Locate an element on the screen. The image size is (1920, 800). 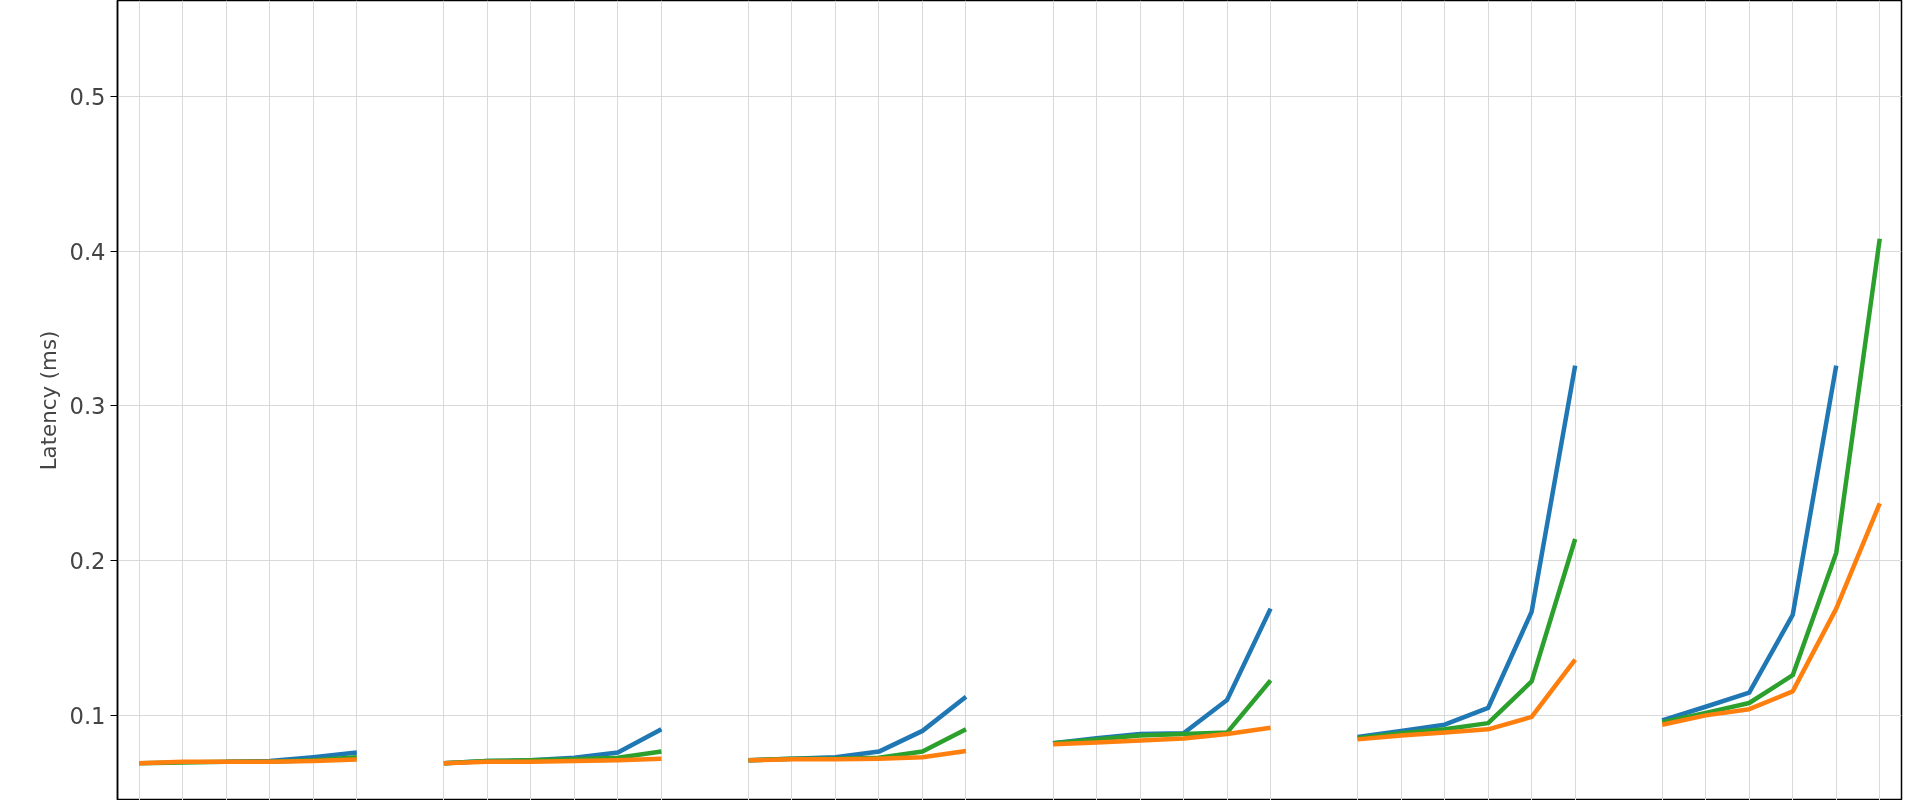
y-tick-label: 0.1 is located at coordinates (87, 715).